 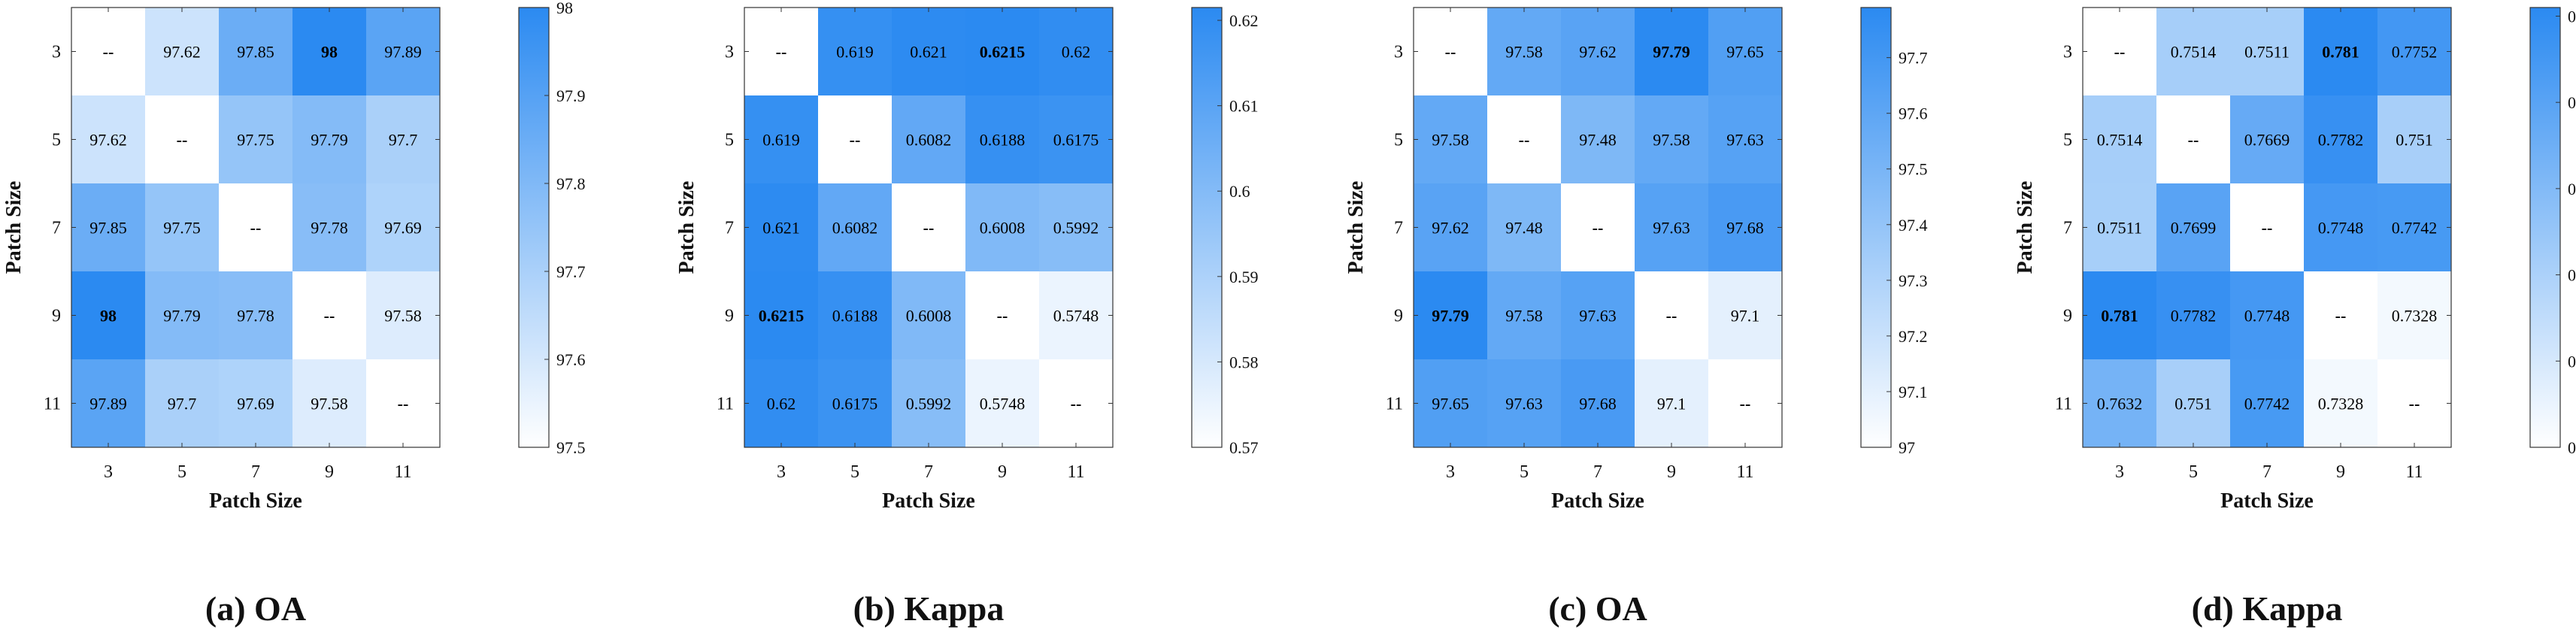 I want to click on cell-value-label: 0.5748, so click(x=1003, y=404).